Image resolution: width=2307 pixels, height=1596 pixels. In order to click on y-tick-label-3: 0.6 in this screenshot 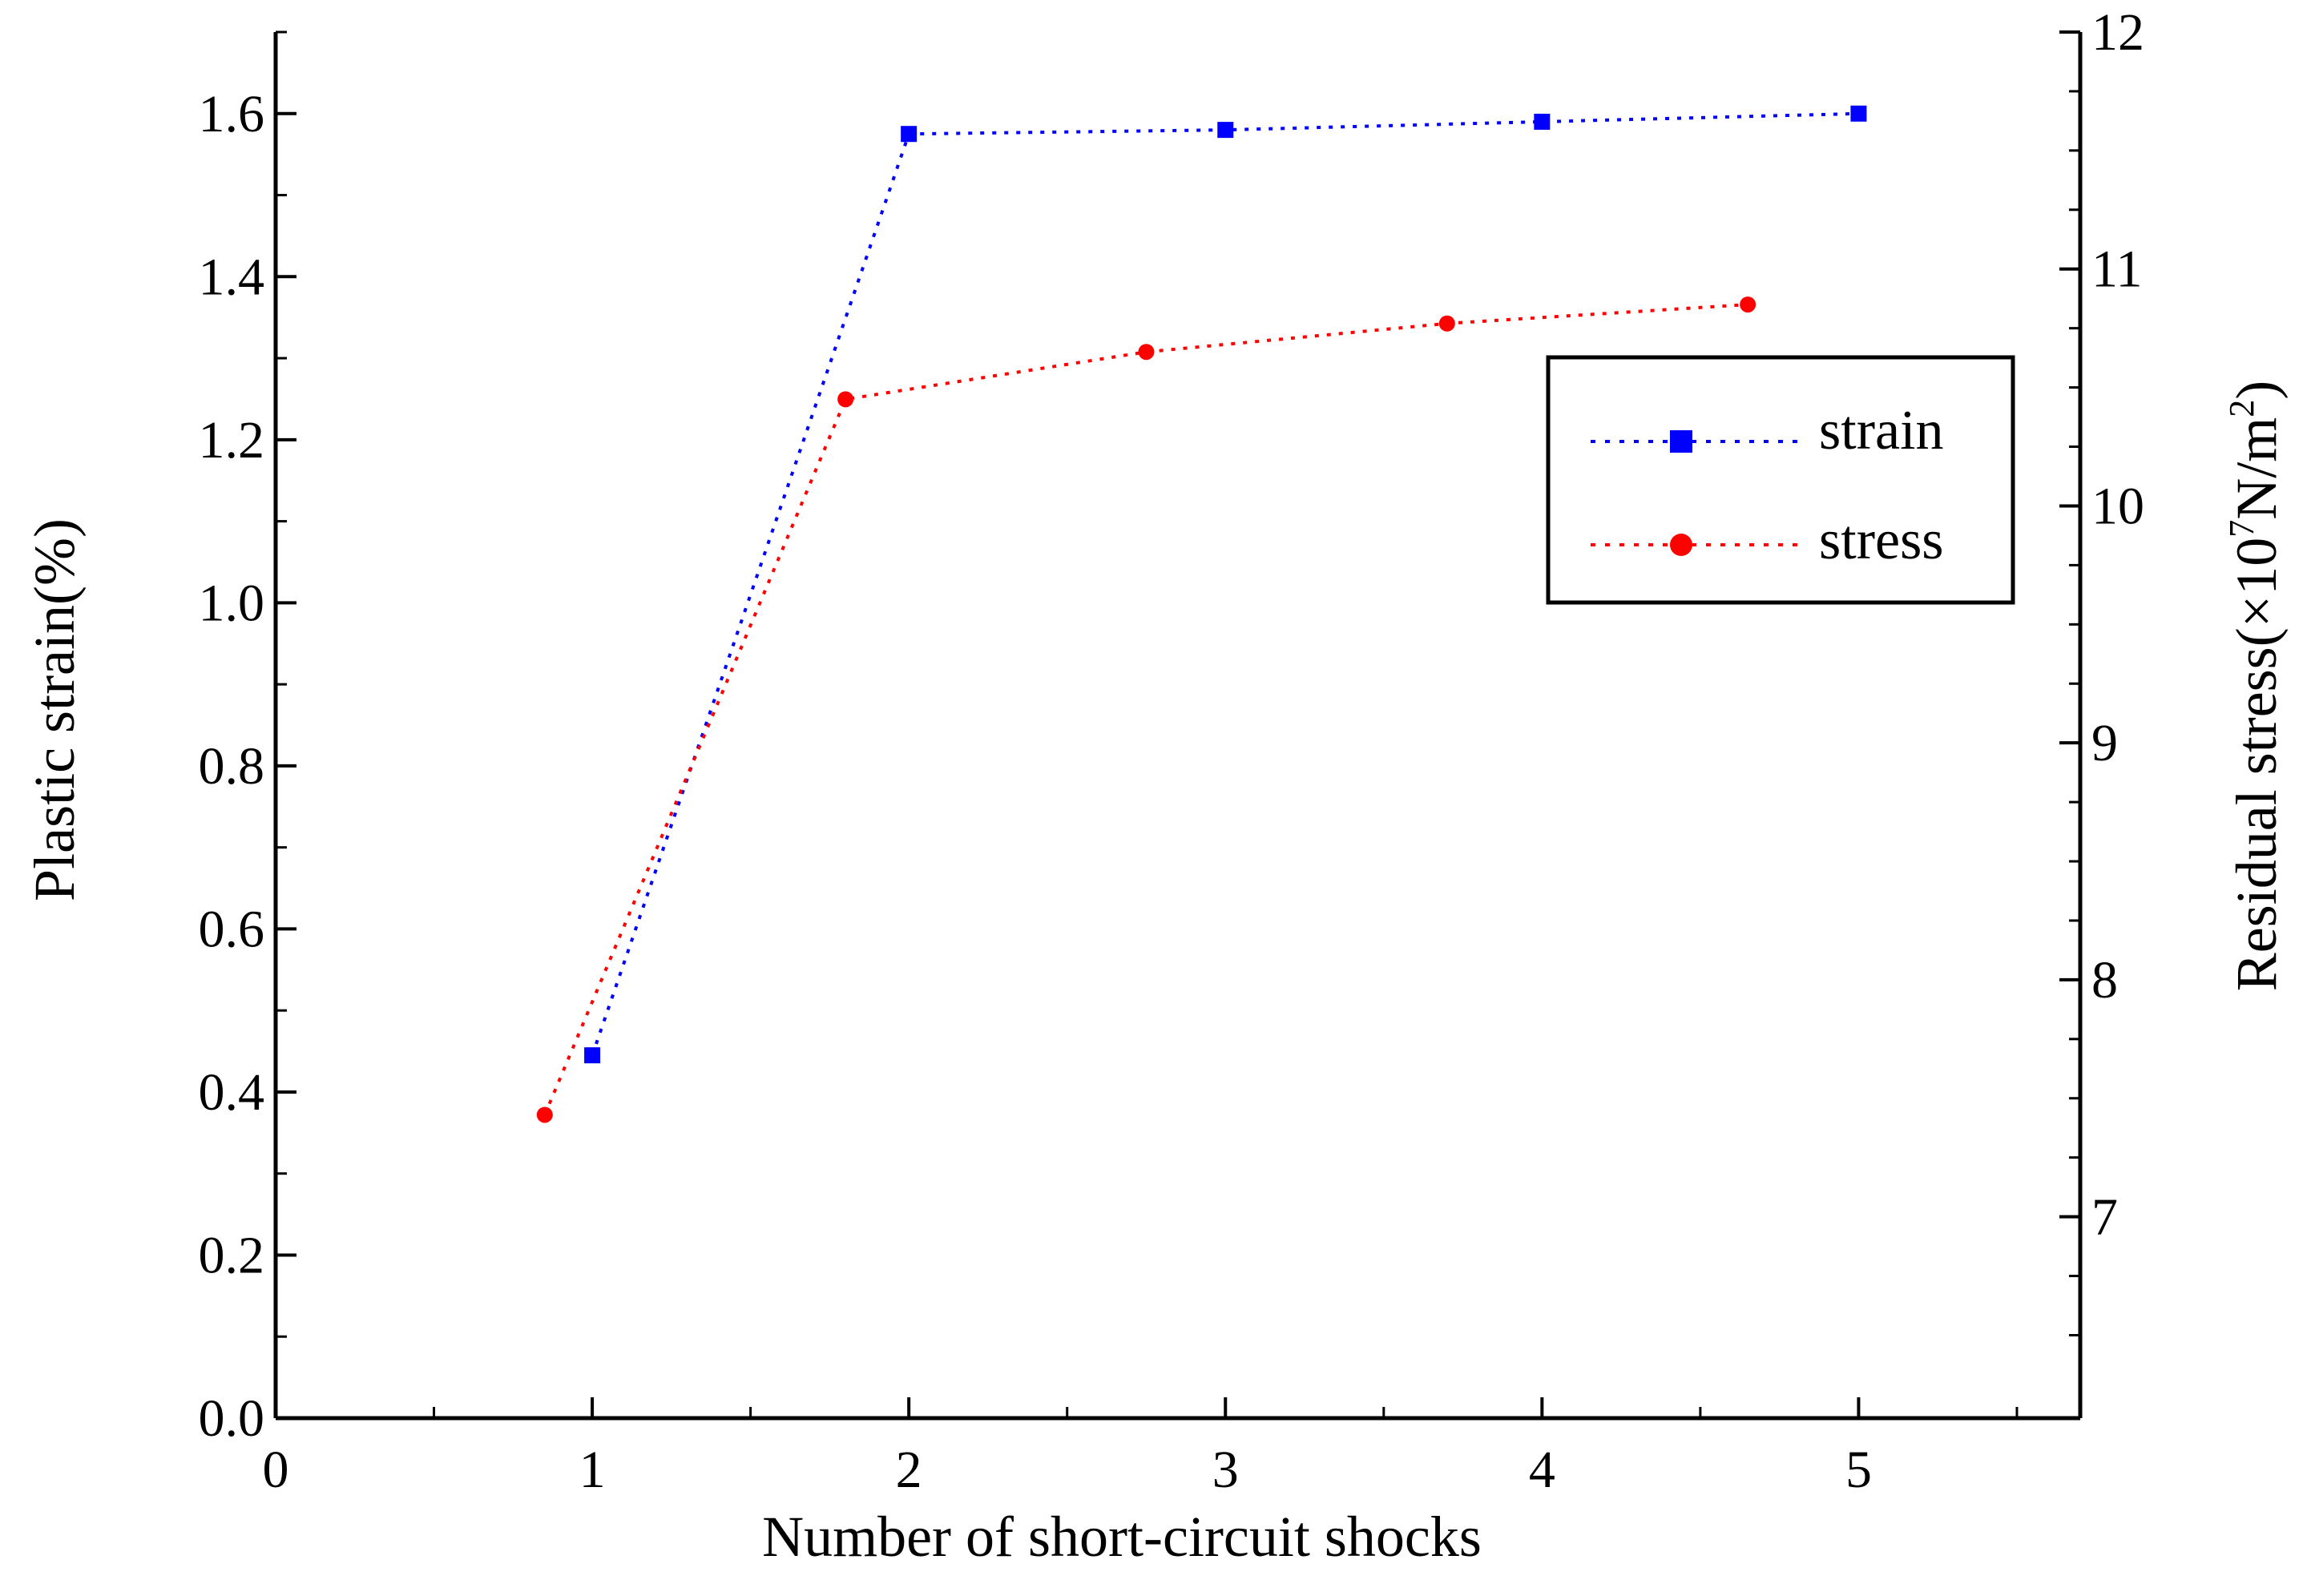, I will do `click(232, 929)`.